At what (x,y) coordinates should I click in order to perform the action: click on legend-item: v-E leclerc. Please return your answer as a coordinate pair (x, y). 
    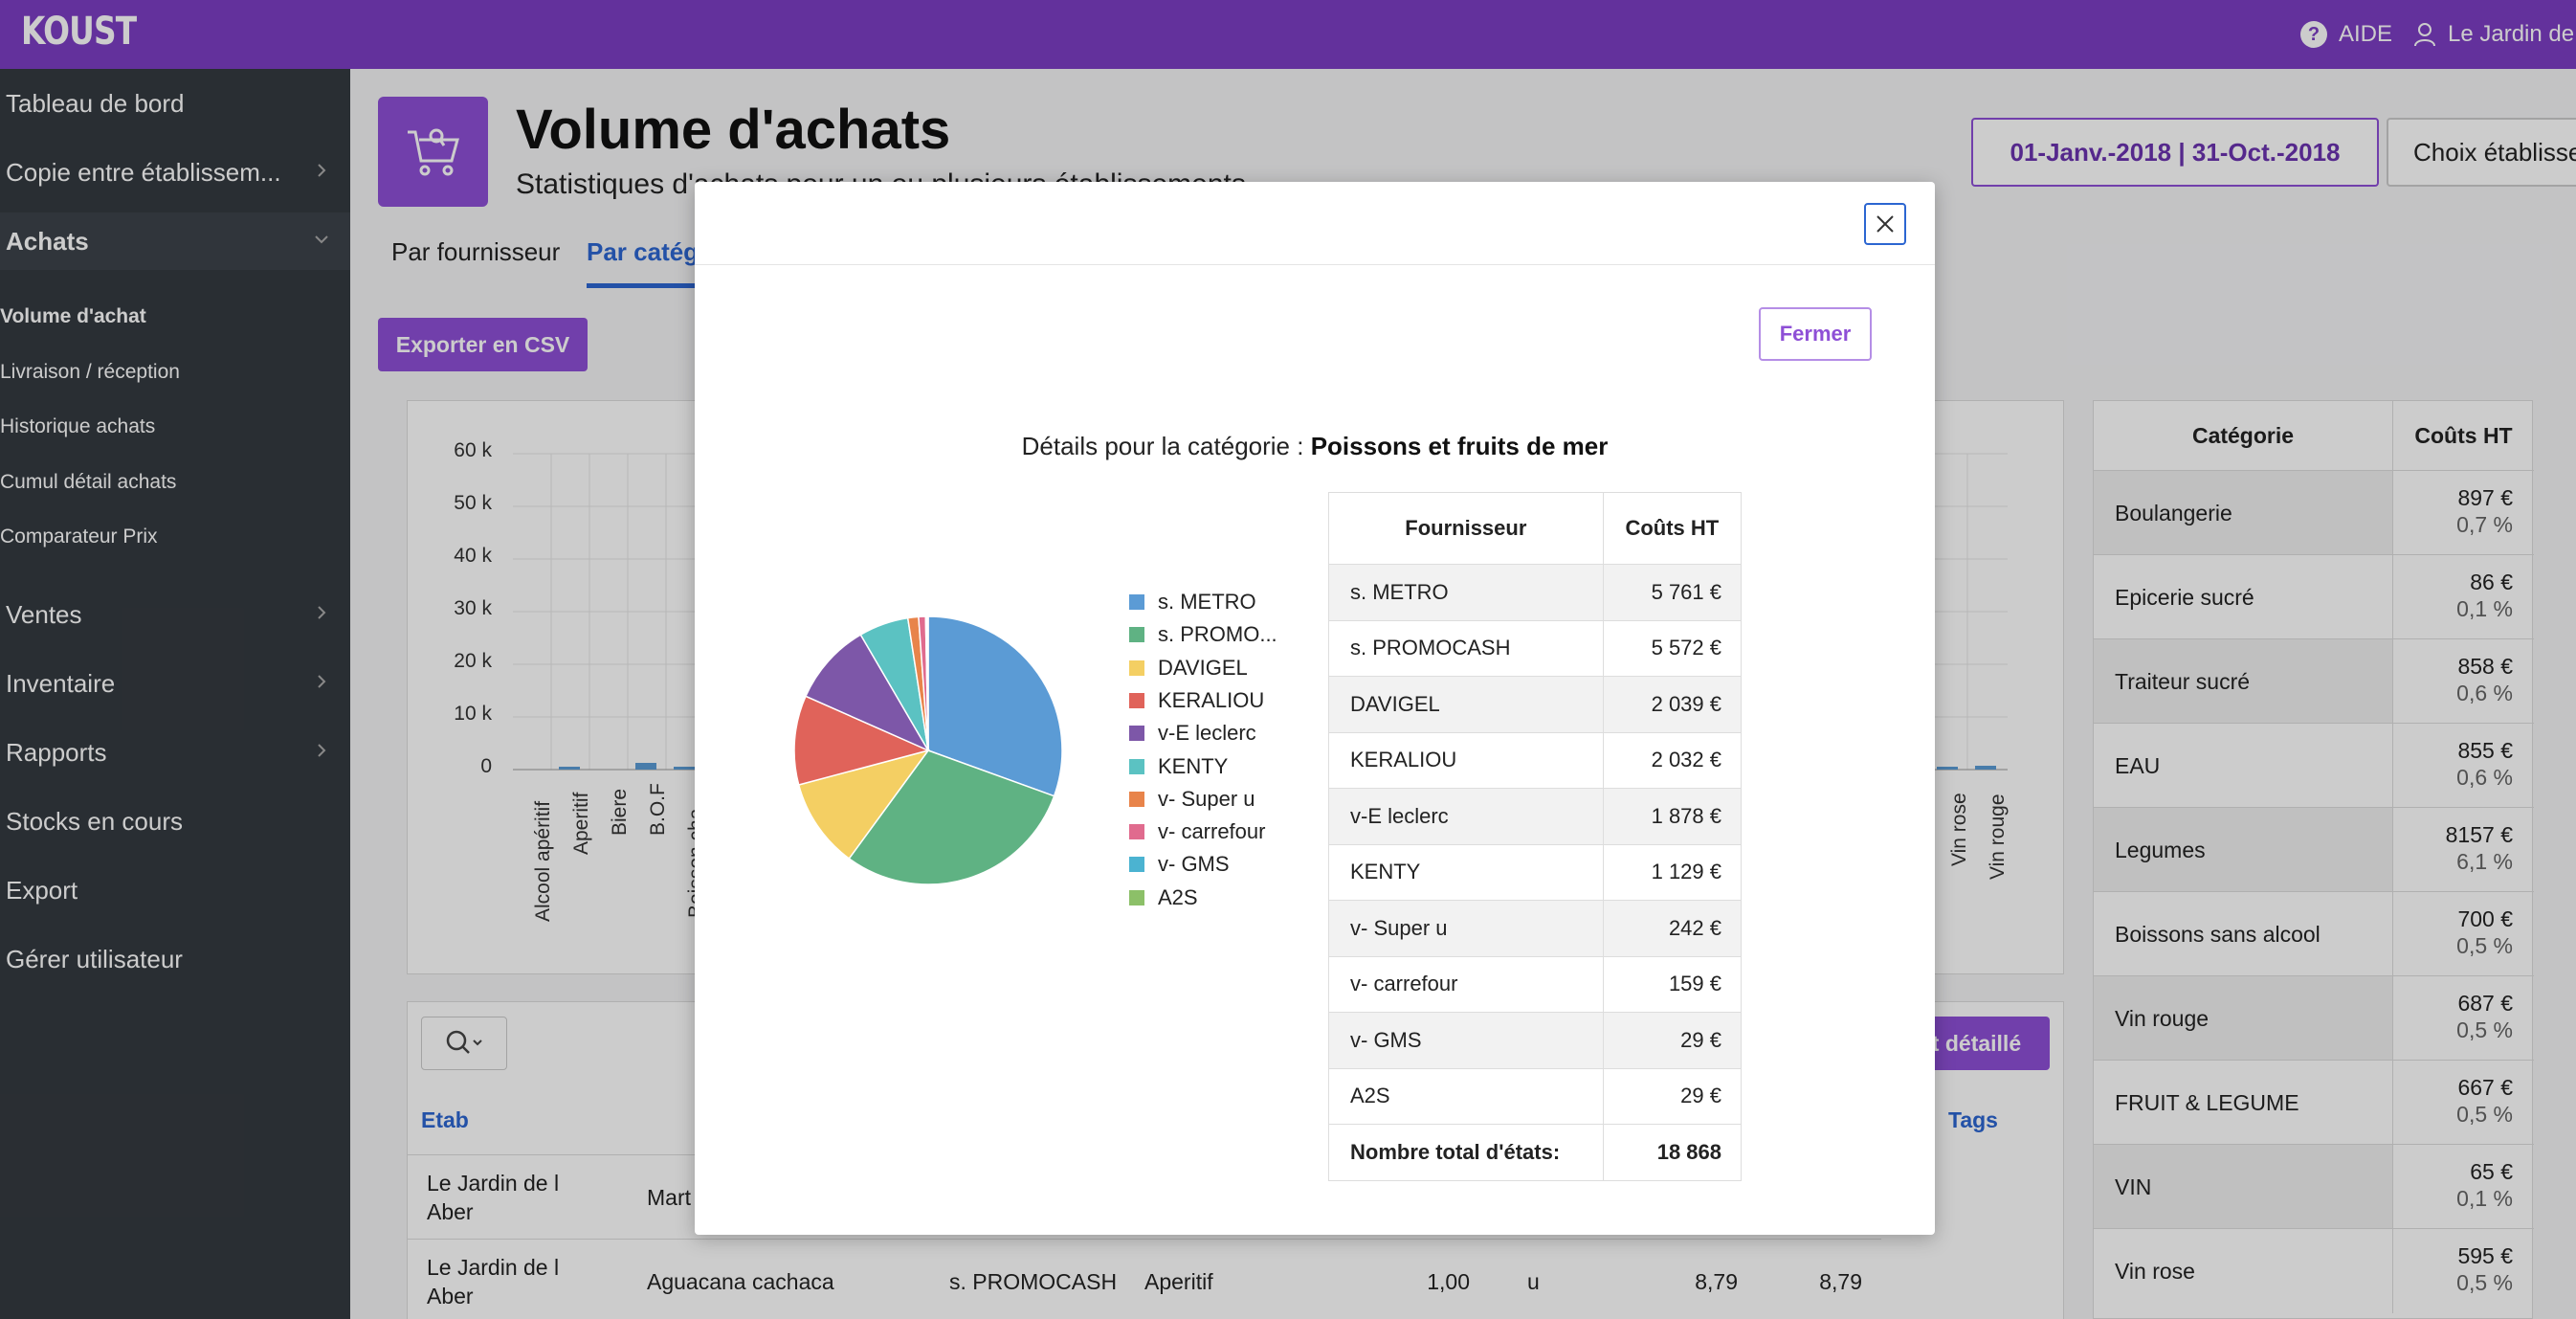
    Looking at the image, I should click on (1192, 733).